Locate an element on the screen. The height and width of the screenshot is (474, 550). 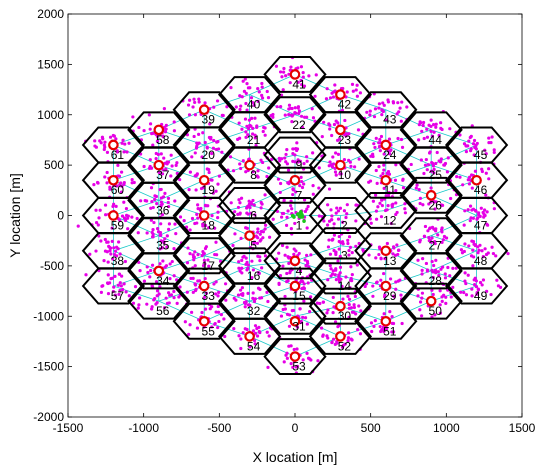
cell-id-label: 3 is located at coordinates (344, 256).